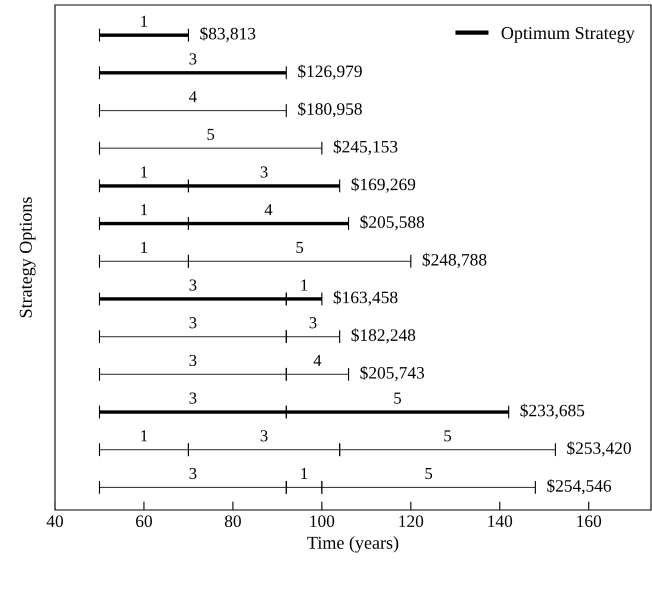  Describe the element at coordinates (228, 34) in the screenshot. I see `annotation: $83,813` at that location.